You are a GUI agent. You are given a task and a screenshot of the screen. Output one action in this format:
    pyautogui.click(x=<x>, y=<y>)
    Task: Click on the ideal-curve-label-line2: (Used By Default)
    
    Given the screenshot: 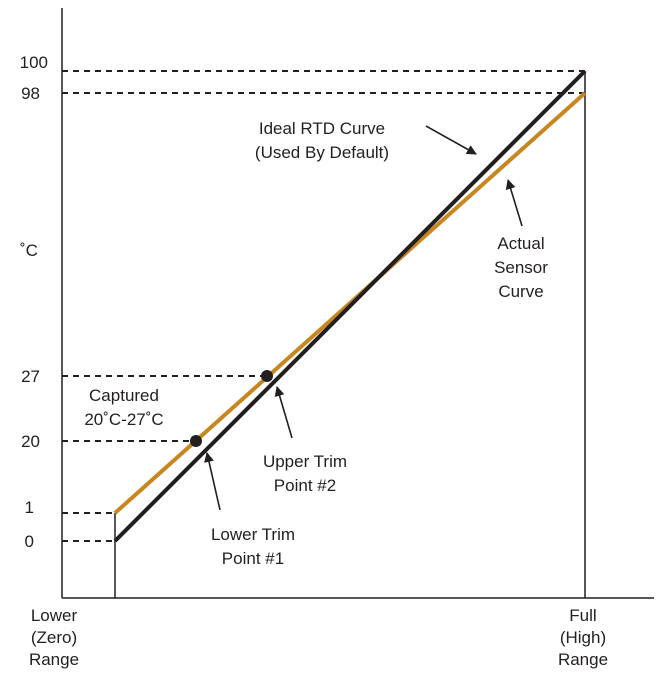 What is the action you would take?
    pyautogui.click(x=322, y=152)
    